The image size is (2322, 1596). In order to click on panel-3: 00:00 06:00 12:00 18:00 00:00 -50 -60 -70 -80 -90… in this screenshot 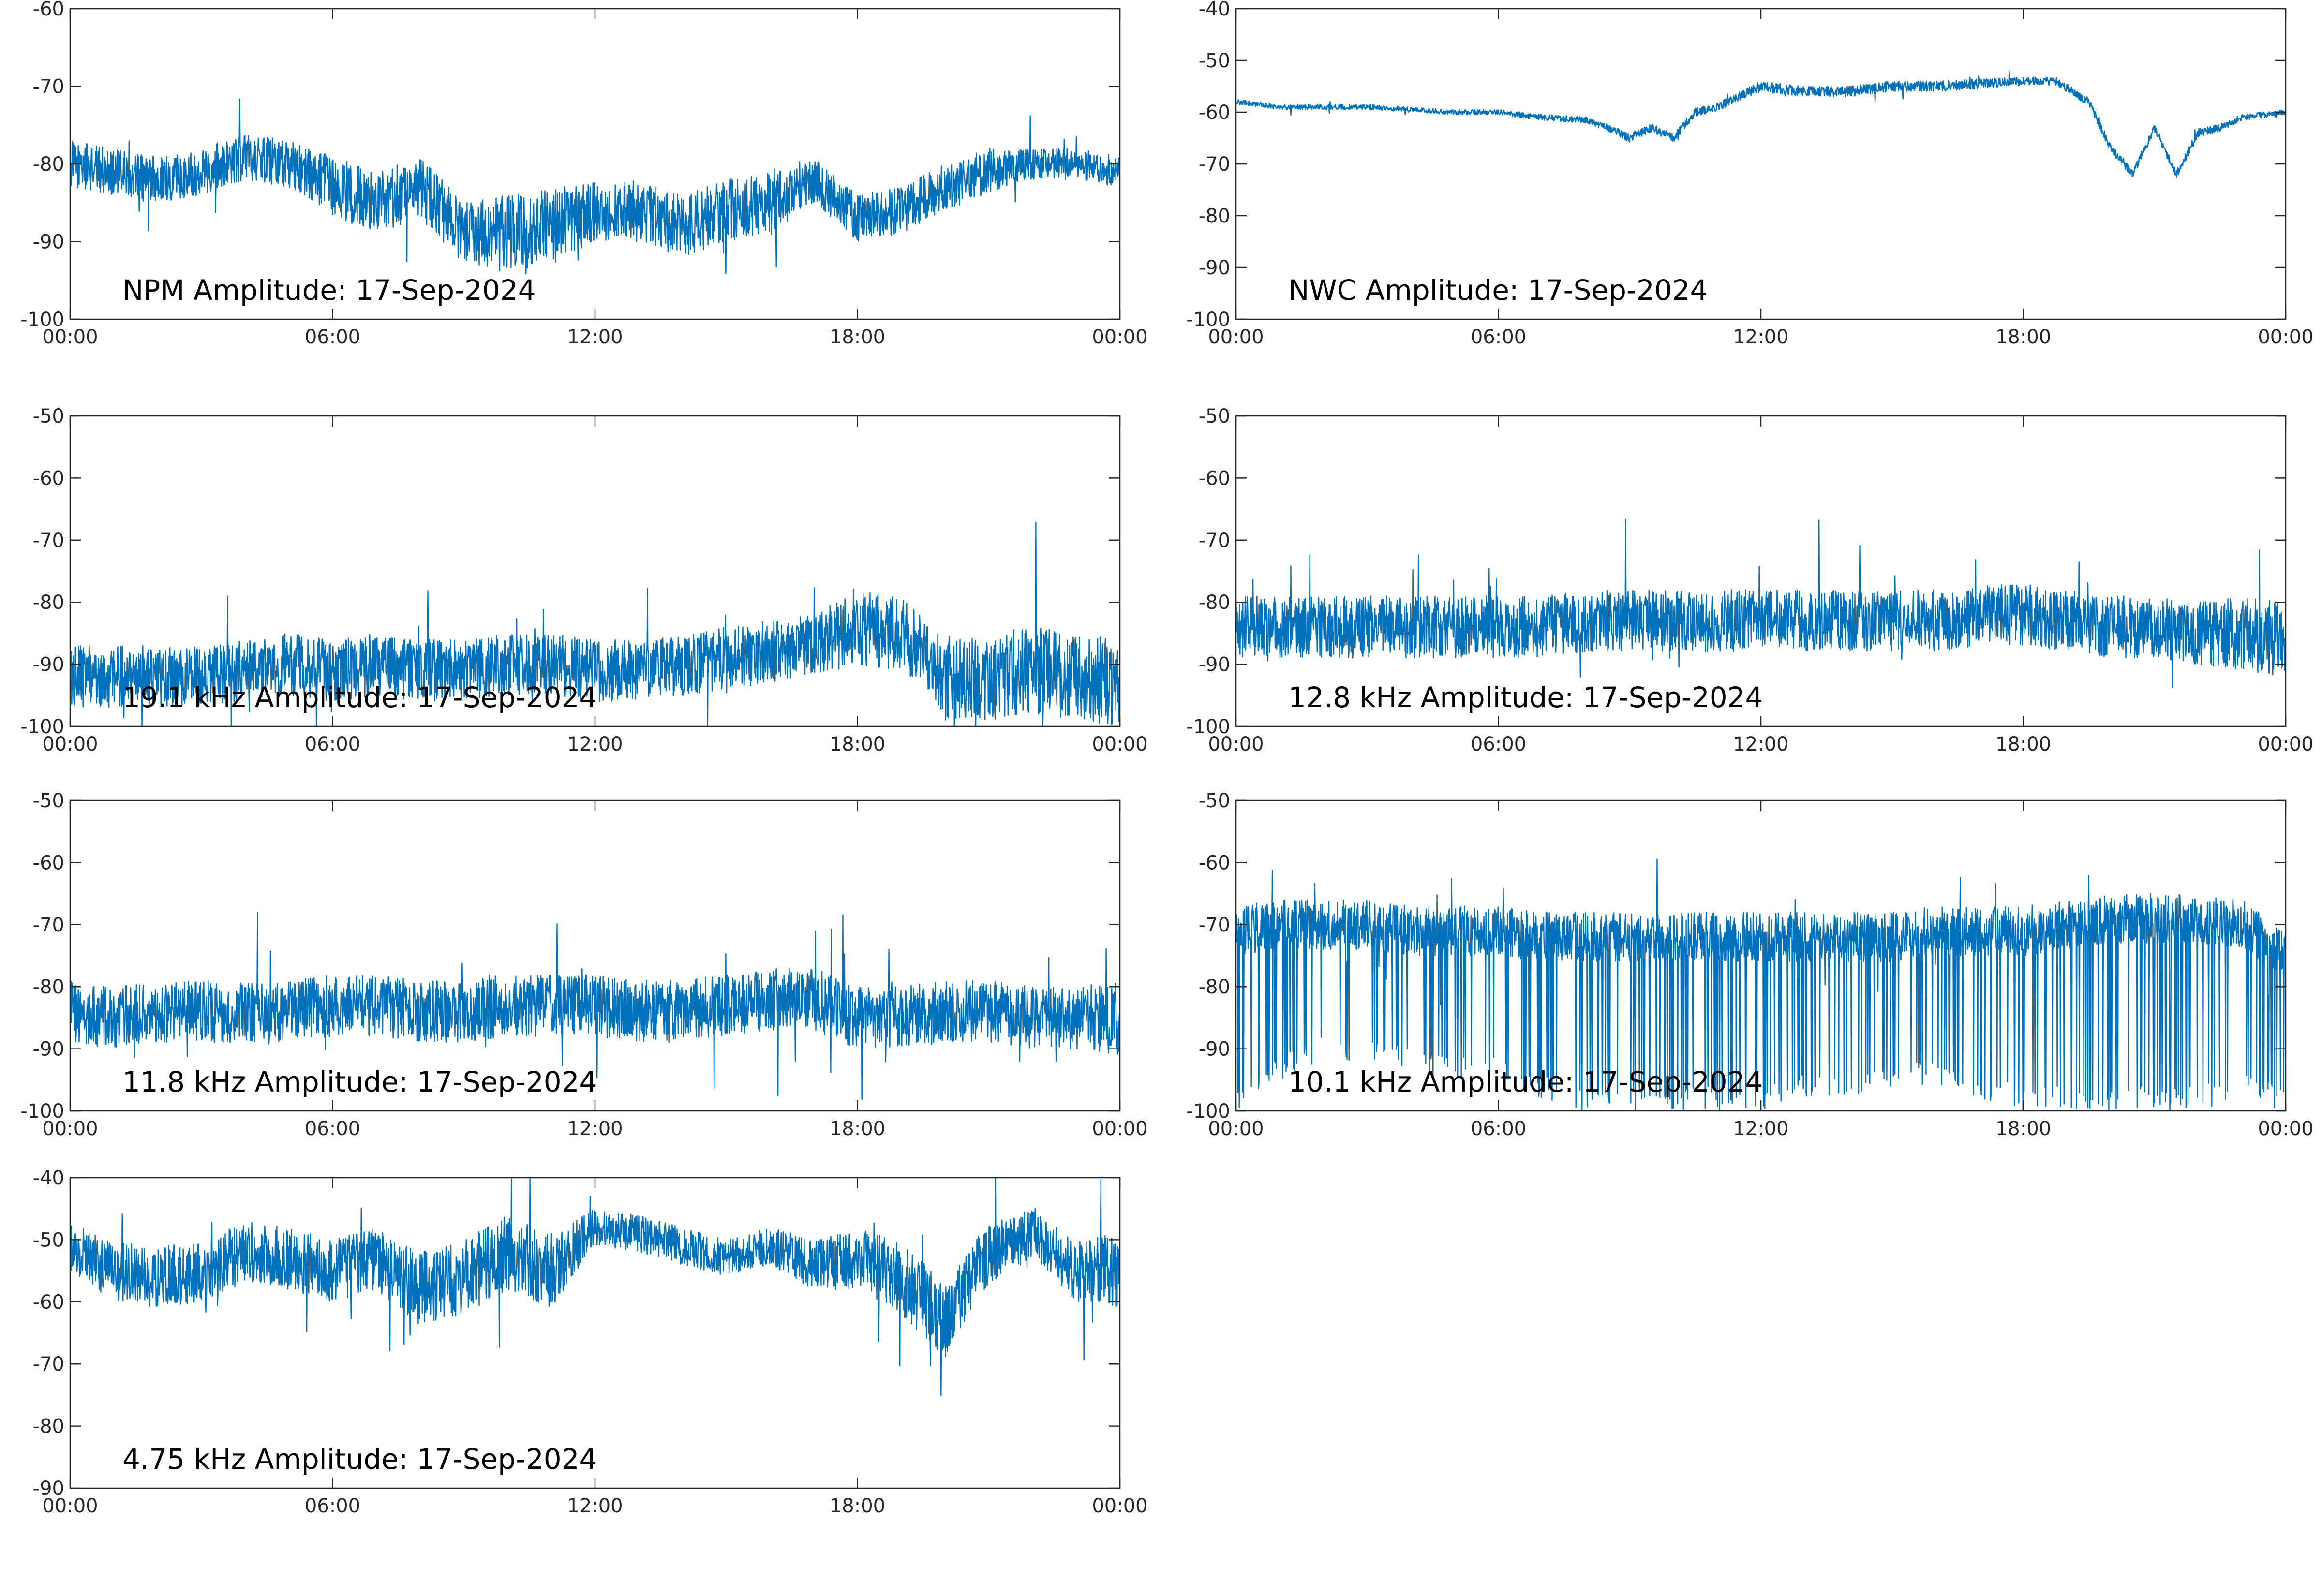, I will do `click(583, 580)`.